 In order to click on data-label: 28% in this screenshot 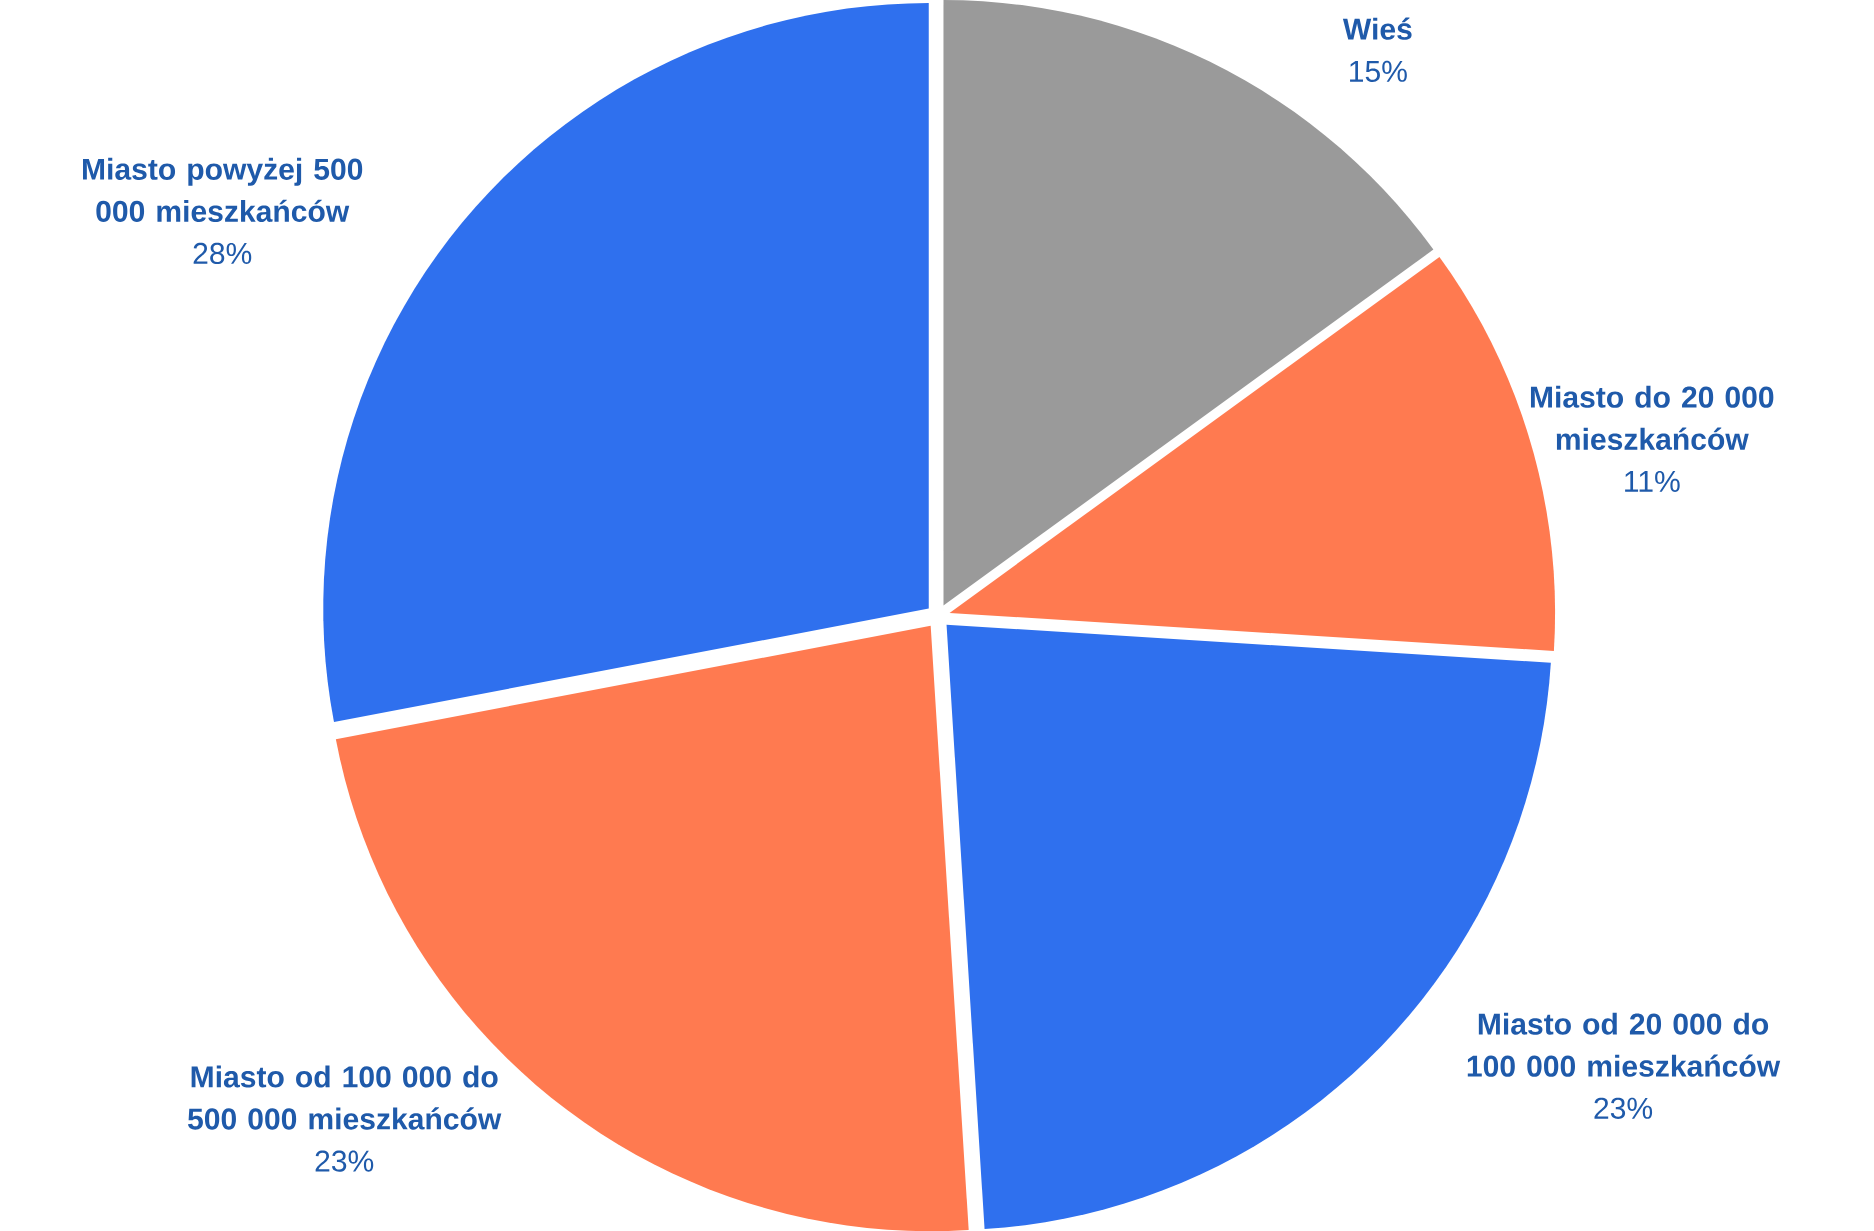, I will do `click(222, 253)`.